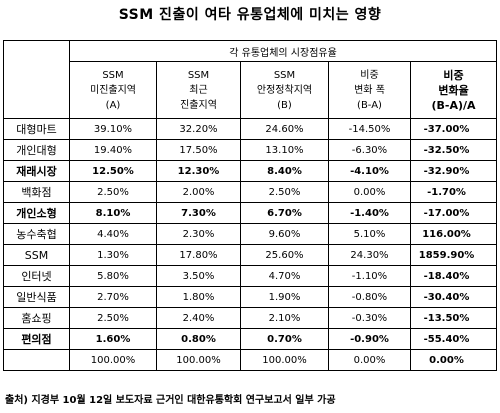 The height and width of the screenshot is (413, 500). Describe the element at coordinates (36, 171) in the screenshot. I see `row-name: 재래시장` at that location.